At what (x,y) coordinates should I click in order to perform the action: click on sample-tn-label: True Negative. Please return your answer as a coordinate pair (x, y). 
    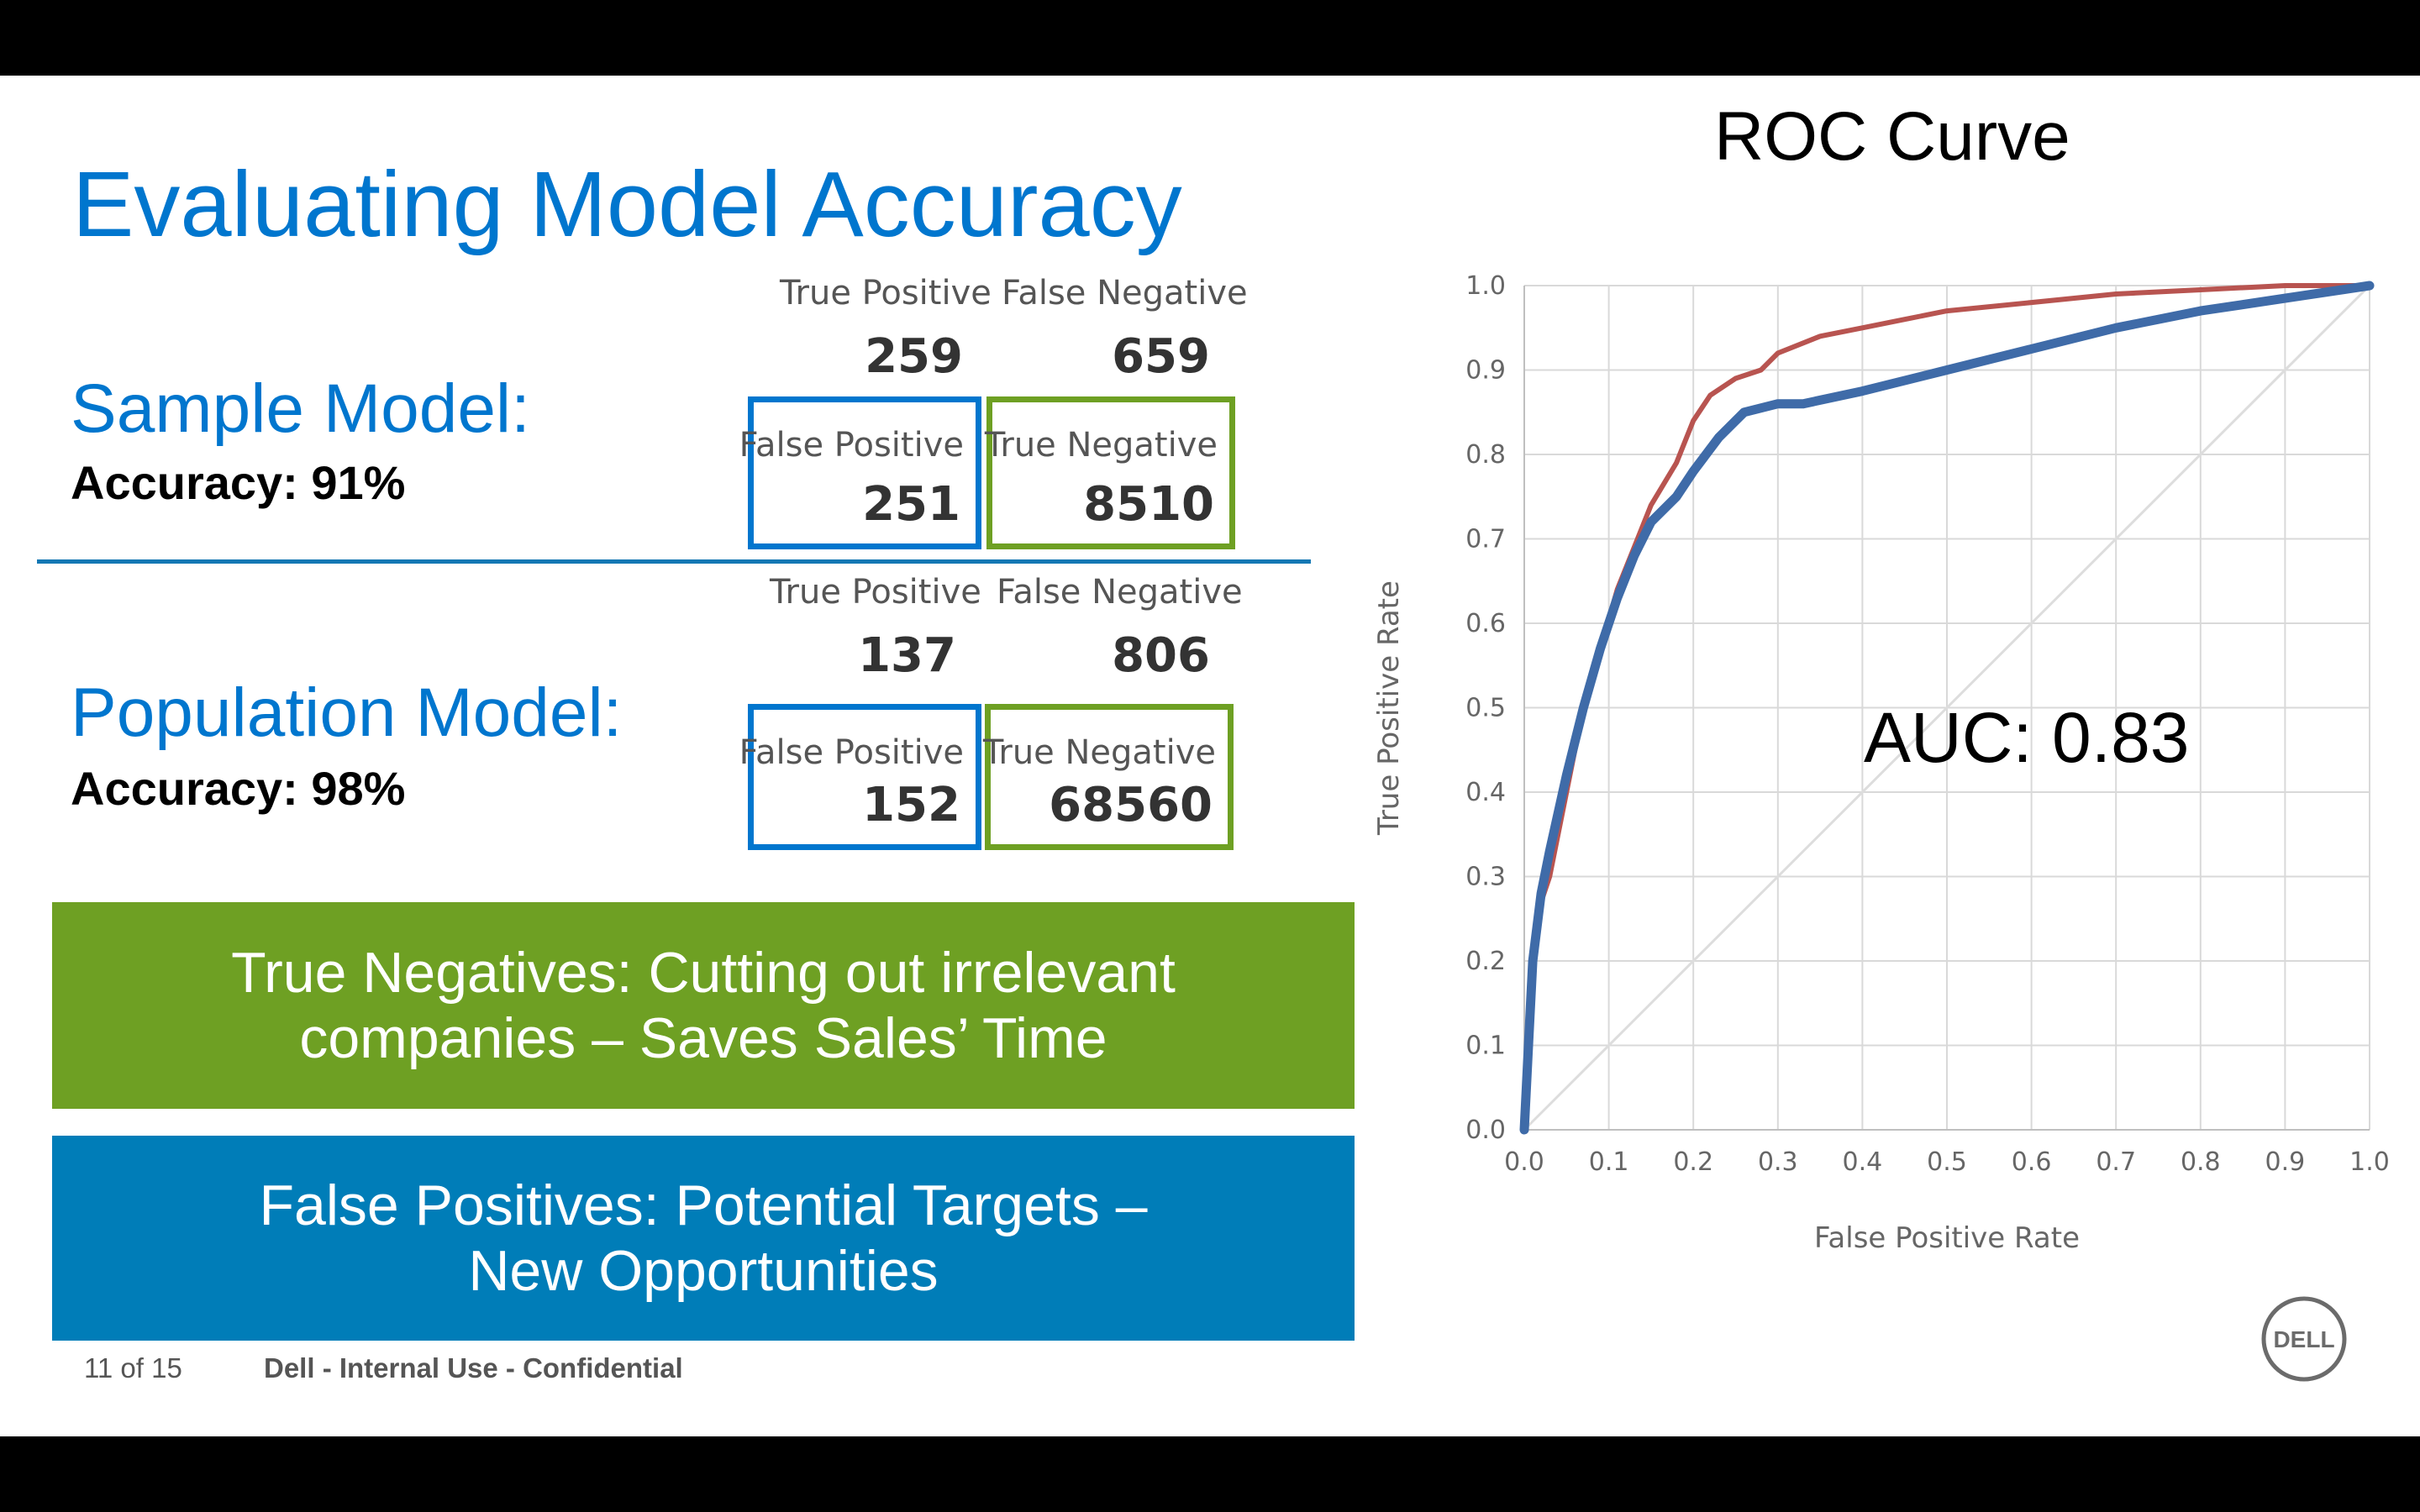
    Looking at the image, I should click on (1101, 445).